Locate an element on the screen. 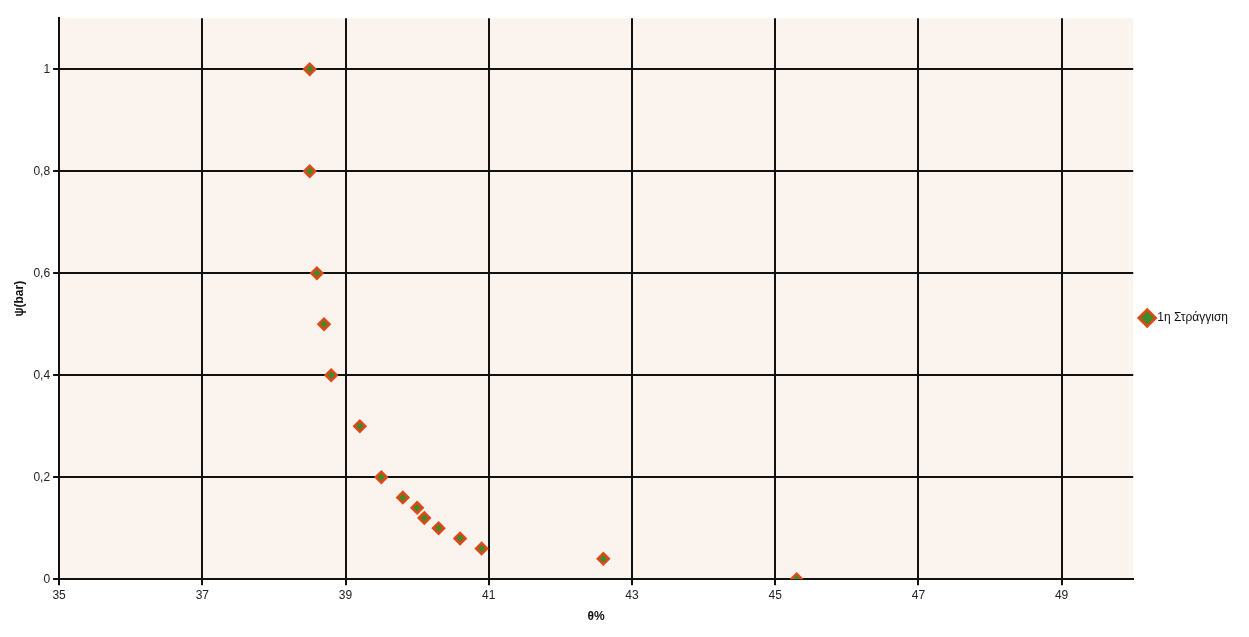 The height and width of the screenshot is (637, 1249). x-tick-label: 43 is located at coordinates (632, 594).